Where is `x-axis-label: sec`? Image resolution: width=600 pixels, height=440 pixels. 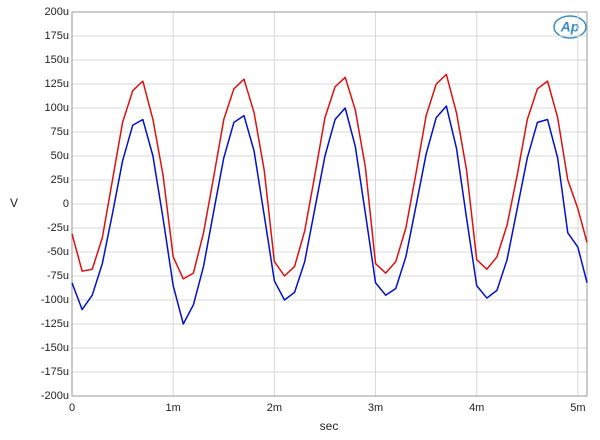
x-axis-label: sec is located at coordinates (329, 426).